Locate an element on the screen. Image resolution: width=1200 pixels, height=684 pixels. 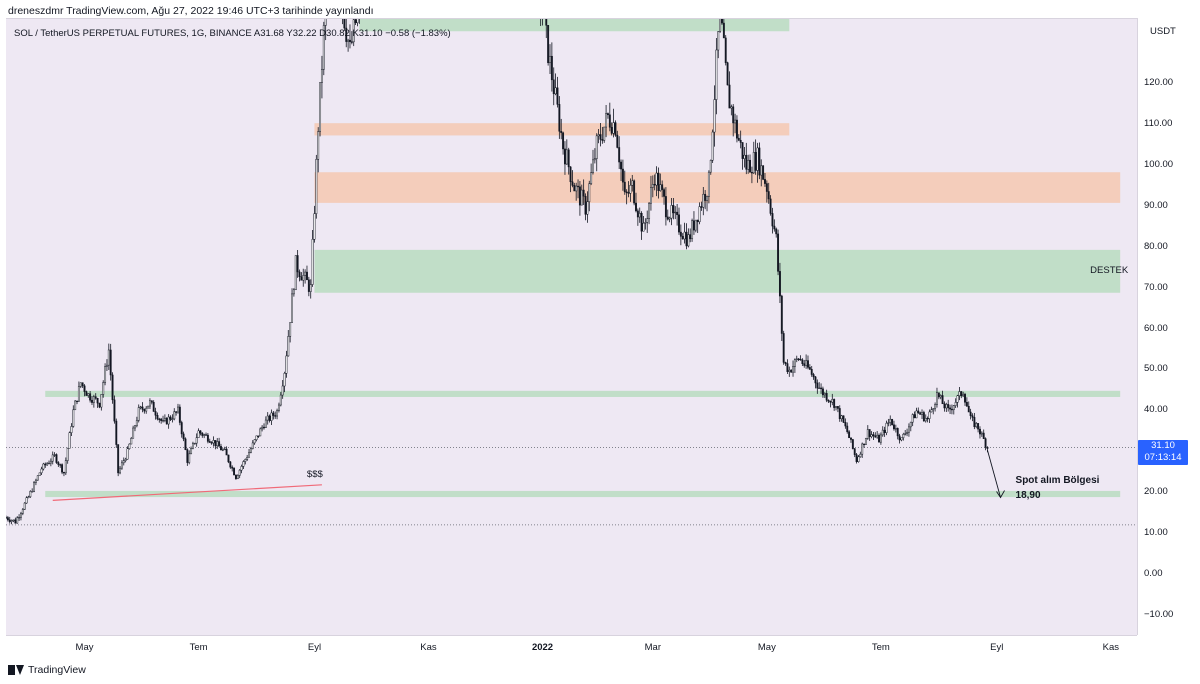
bar-countdown: 07:13:14 is located at coordinates (1163, 457).